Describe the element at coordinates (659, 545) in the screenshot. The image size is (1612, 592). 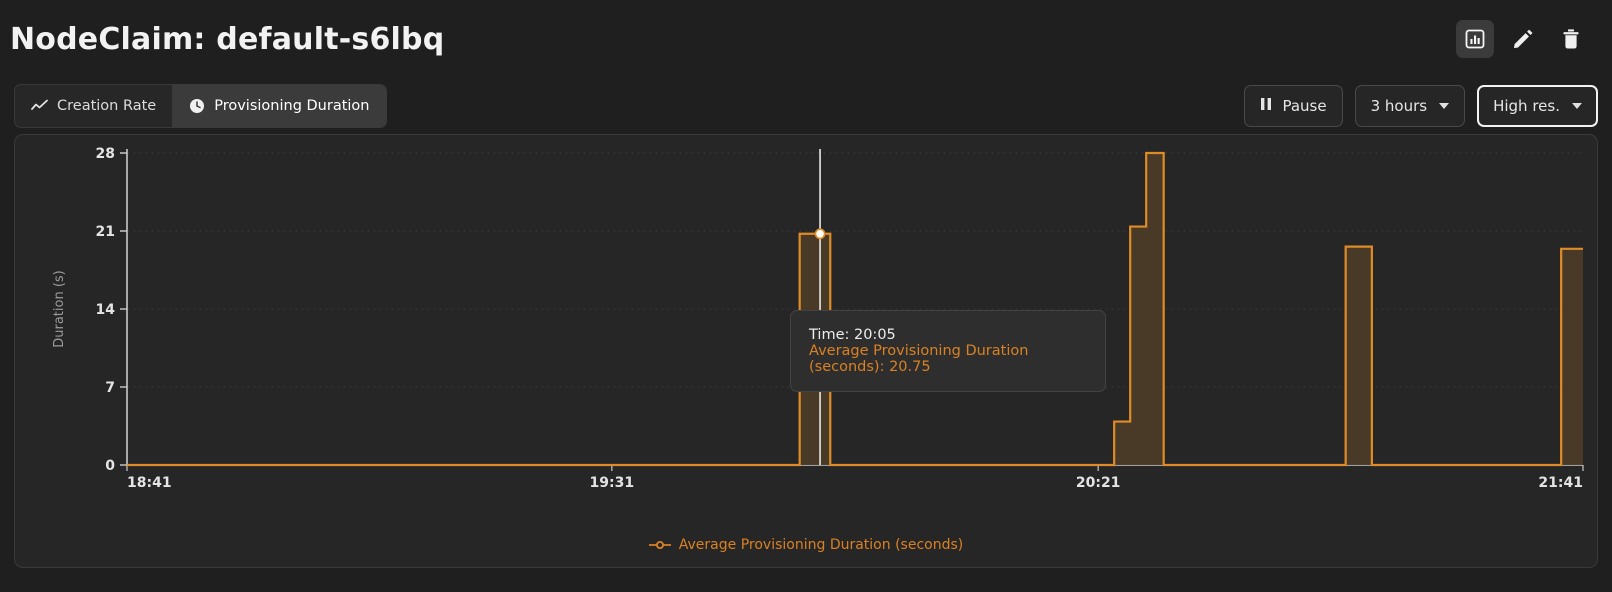
I see `legend-marker-icon` at that location.